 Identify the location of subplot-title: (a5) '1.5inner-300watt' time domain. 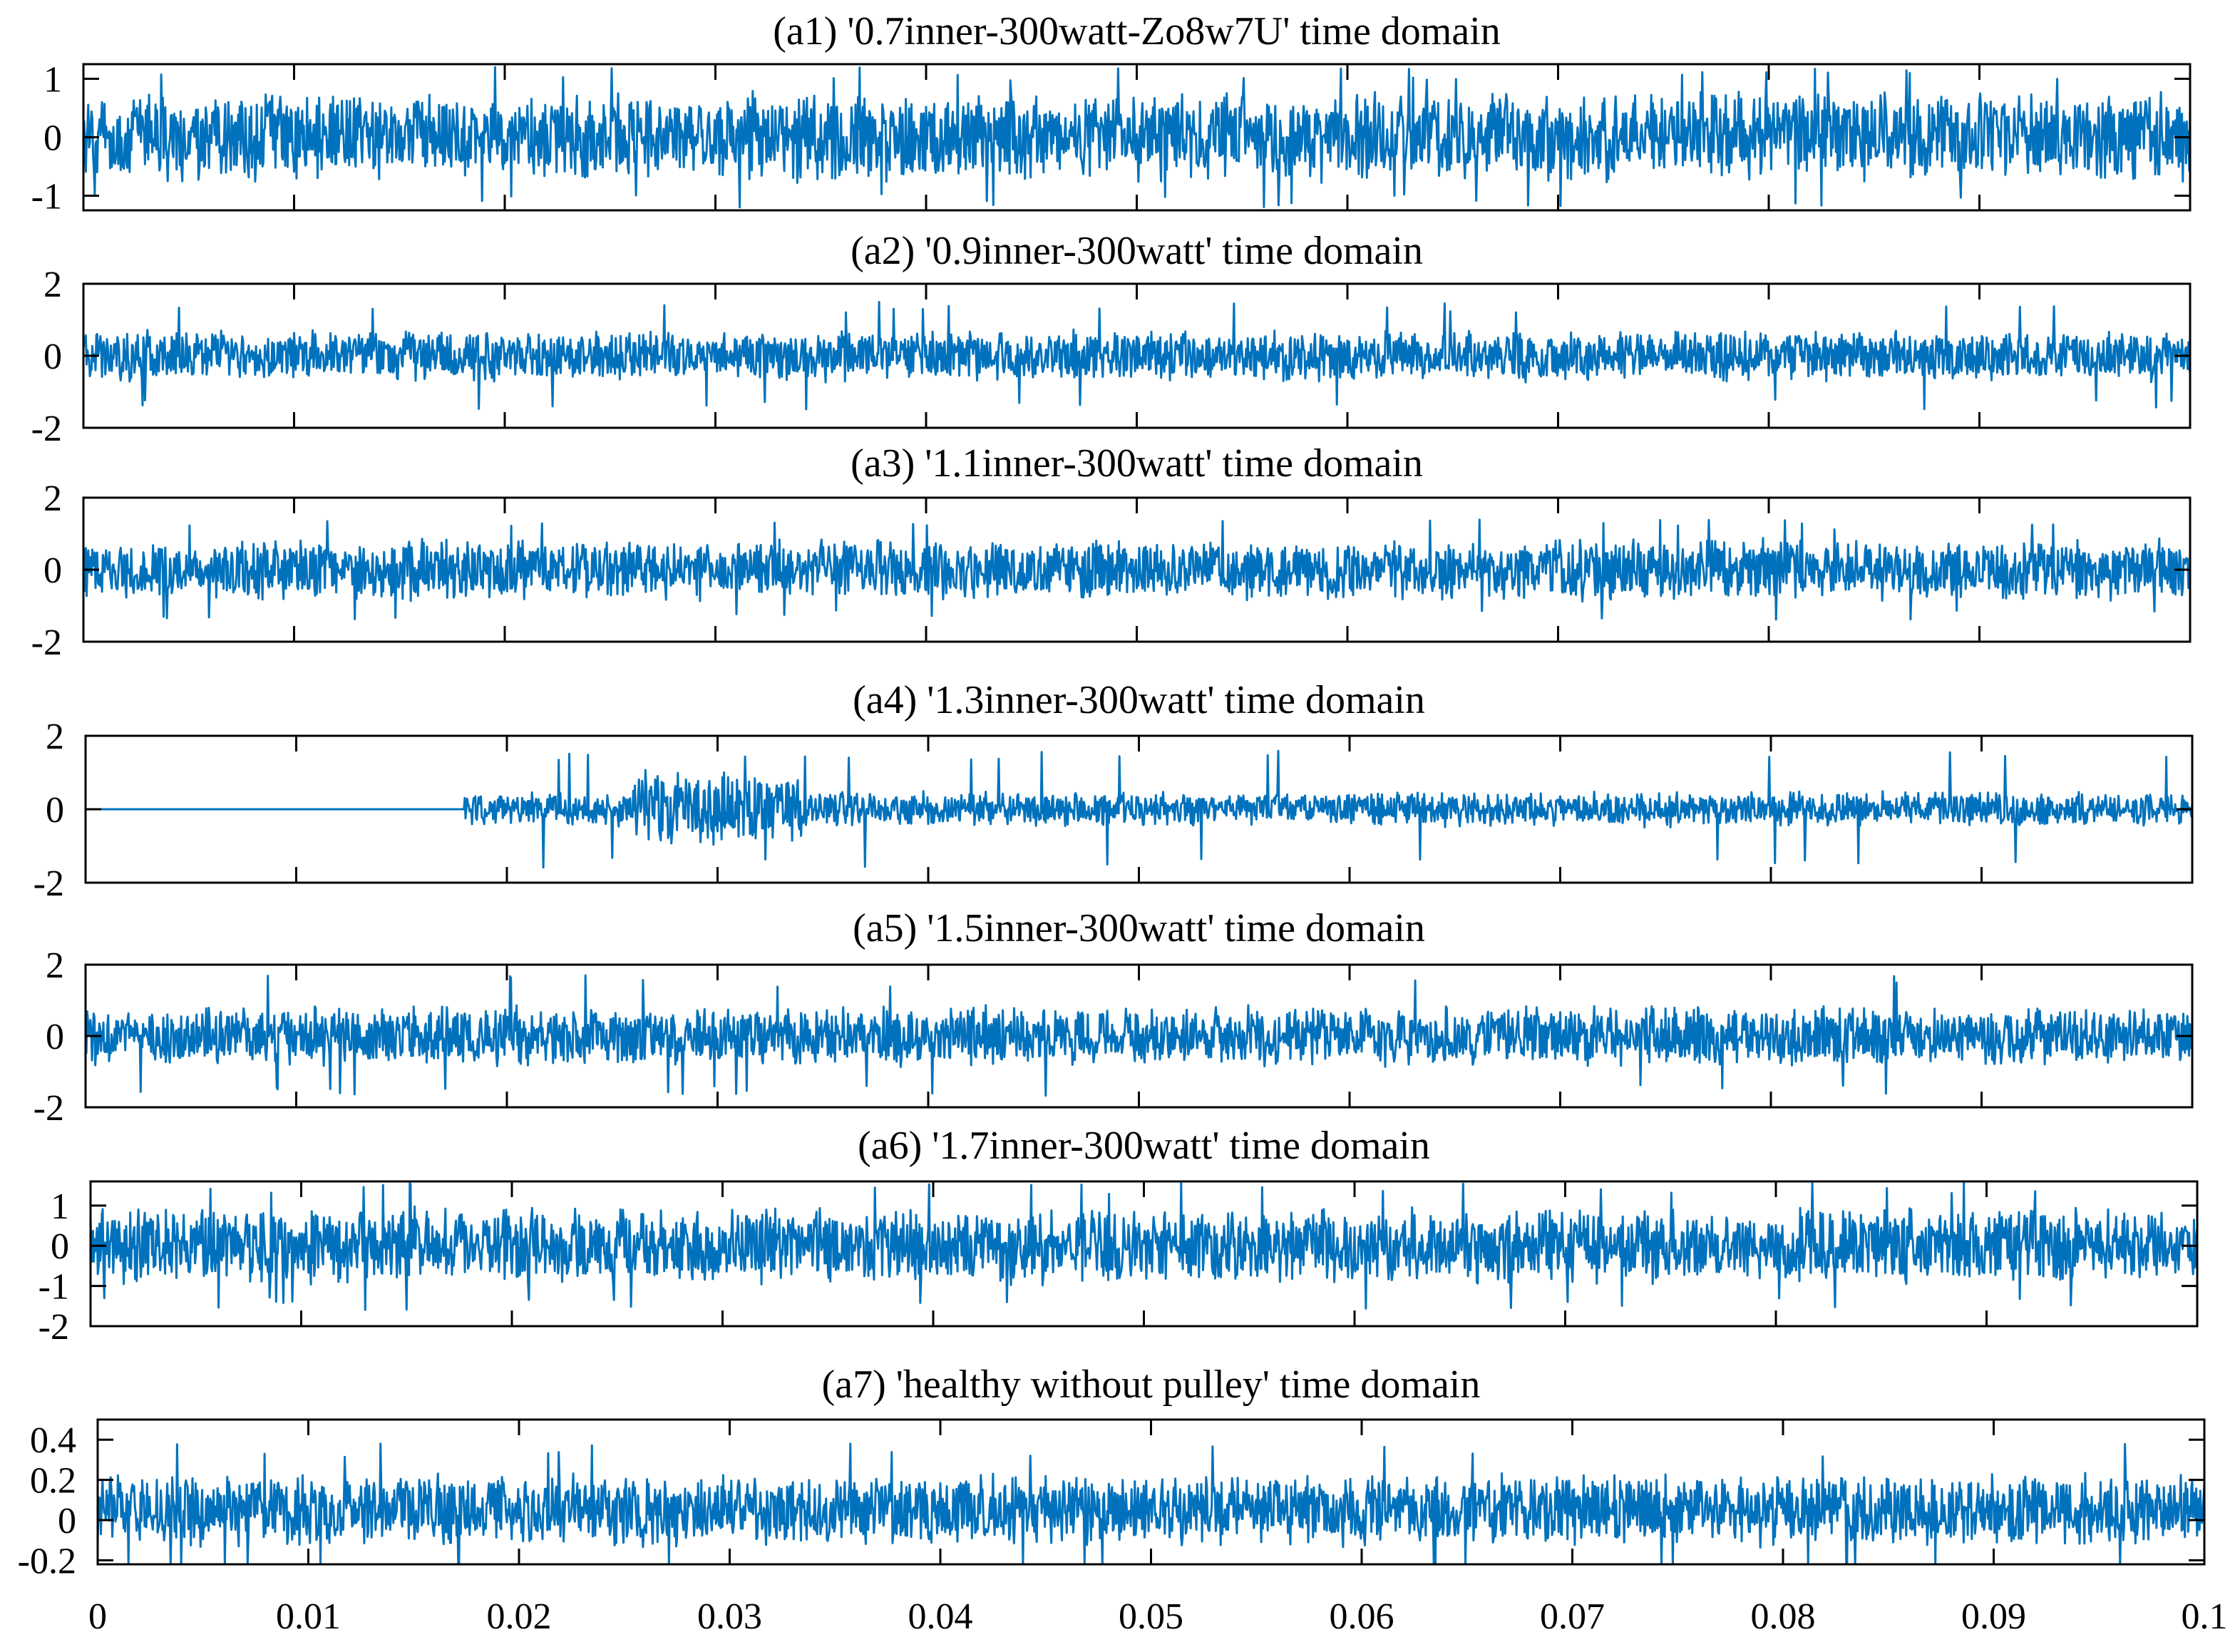
(1139, 928).